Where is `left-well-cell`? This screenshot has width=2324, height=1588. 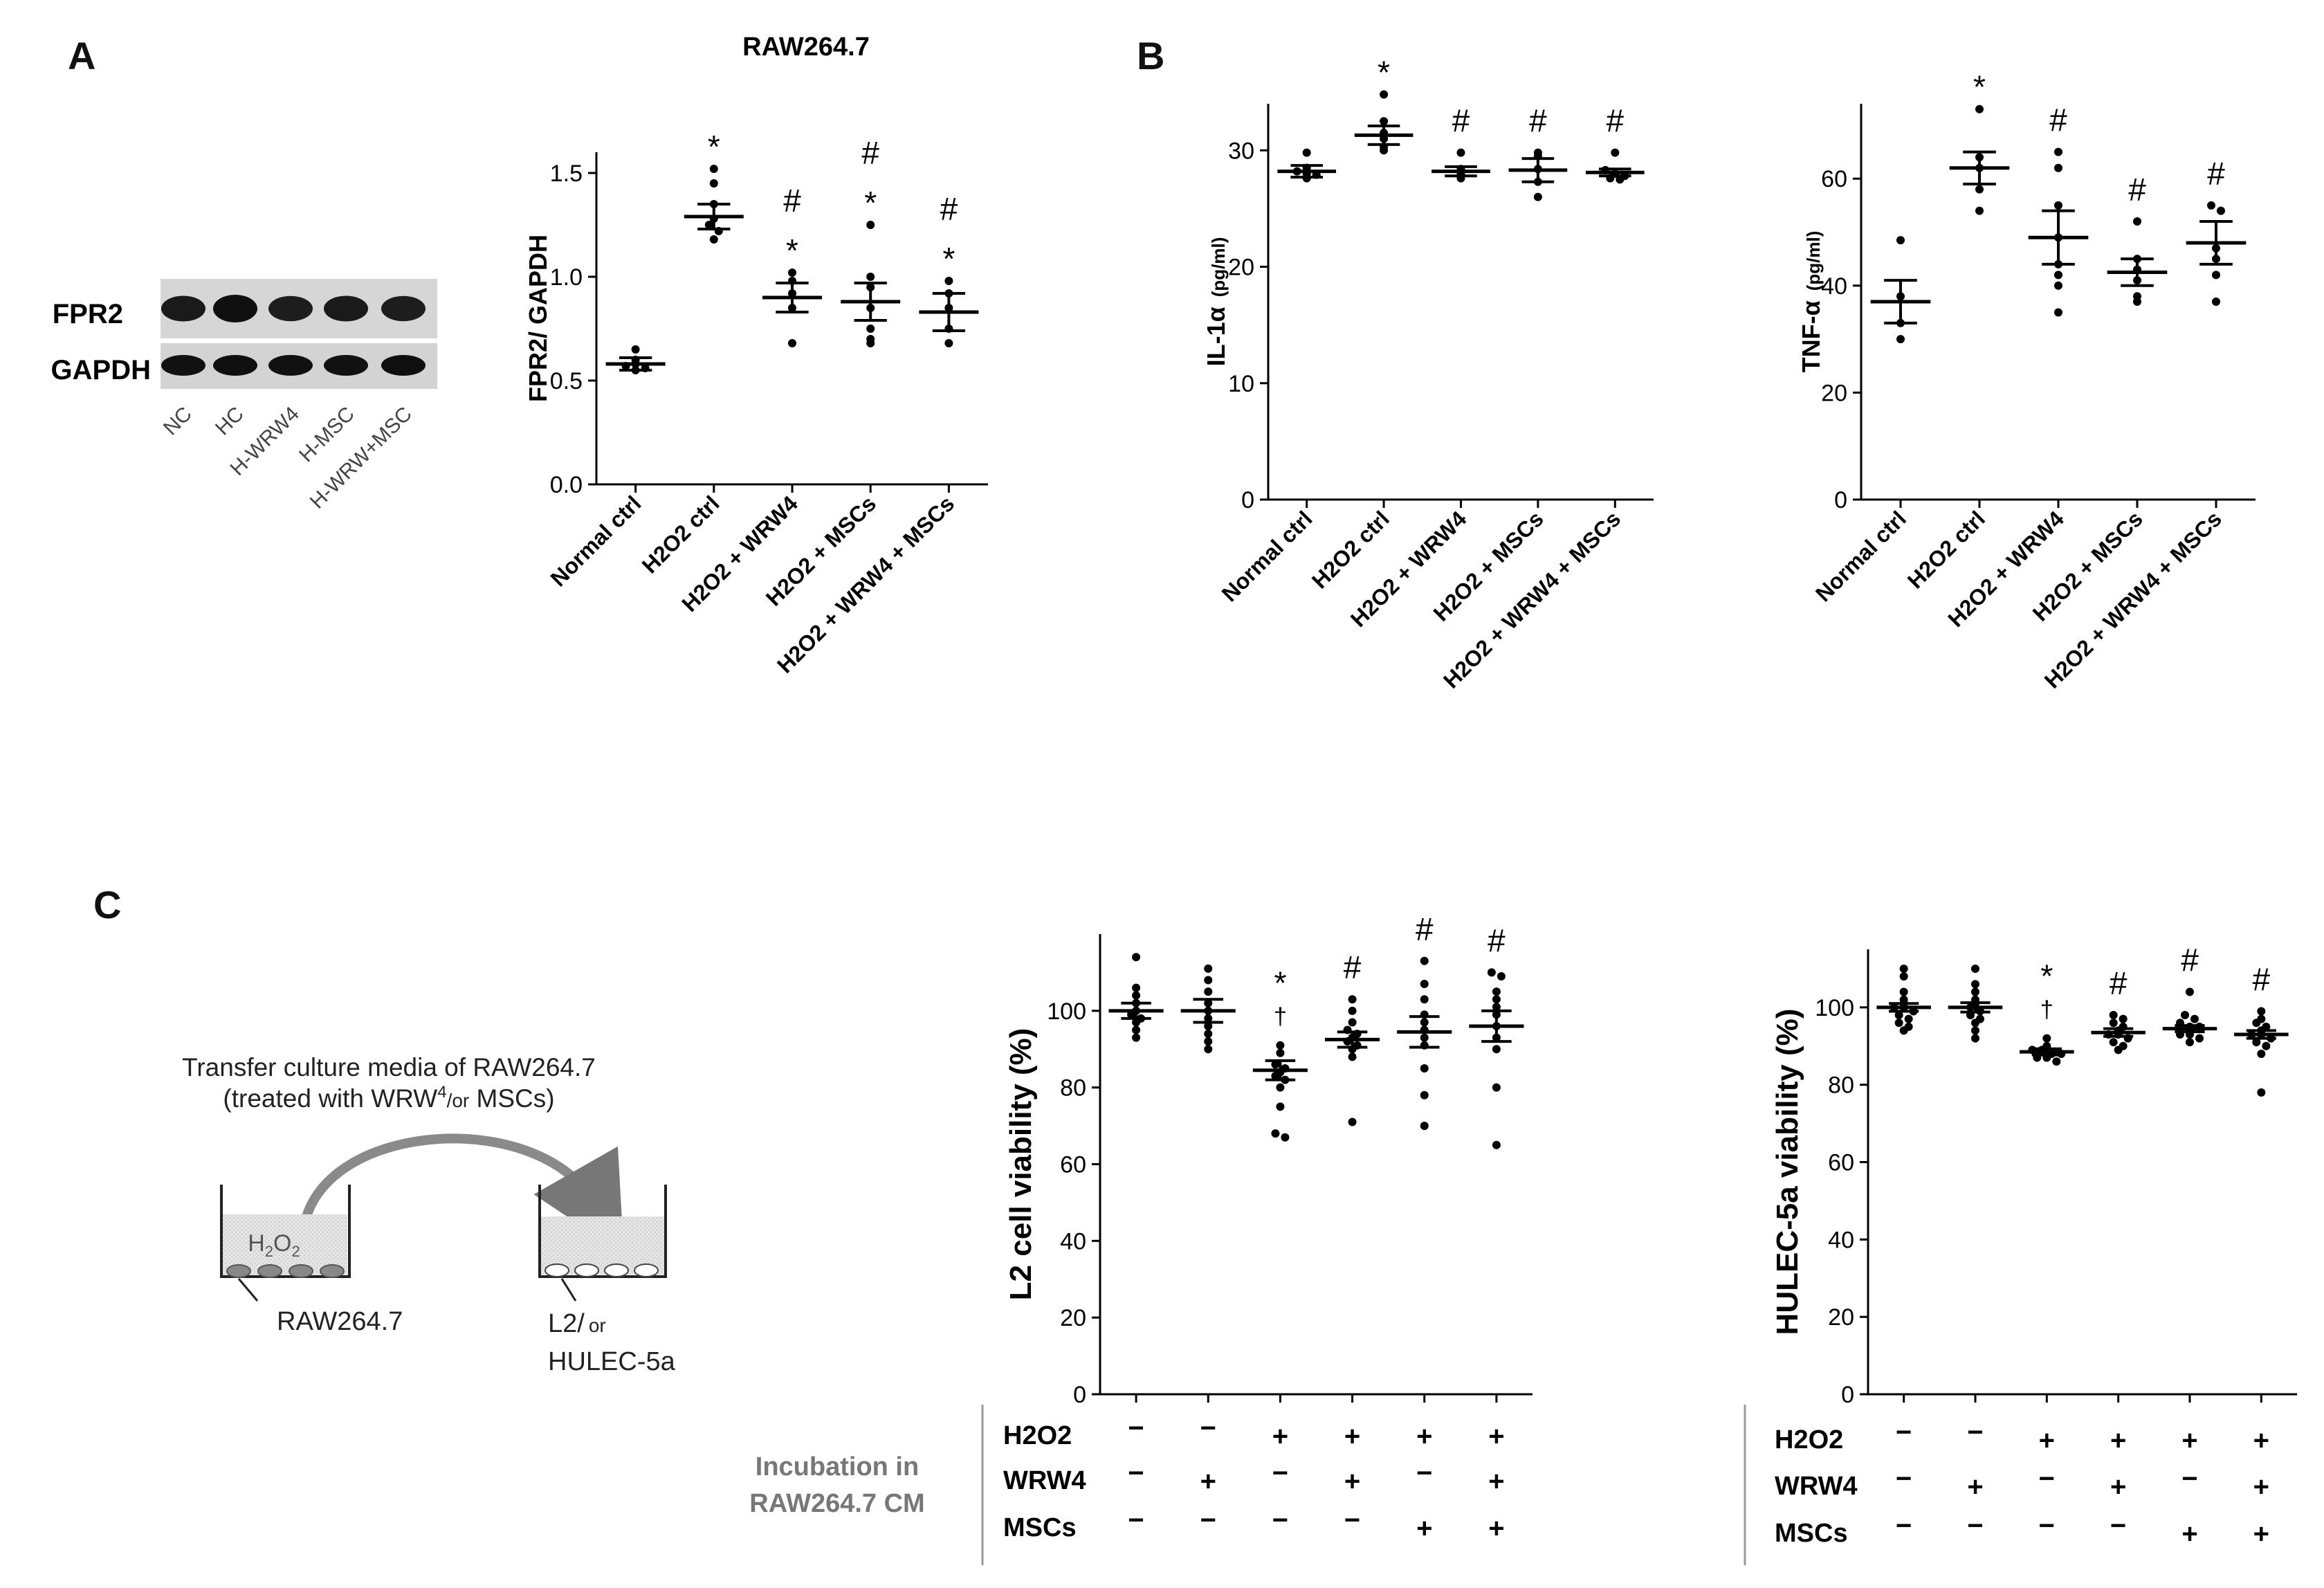 left-well-cell is located at coordinates (332, 1271).